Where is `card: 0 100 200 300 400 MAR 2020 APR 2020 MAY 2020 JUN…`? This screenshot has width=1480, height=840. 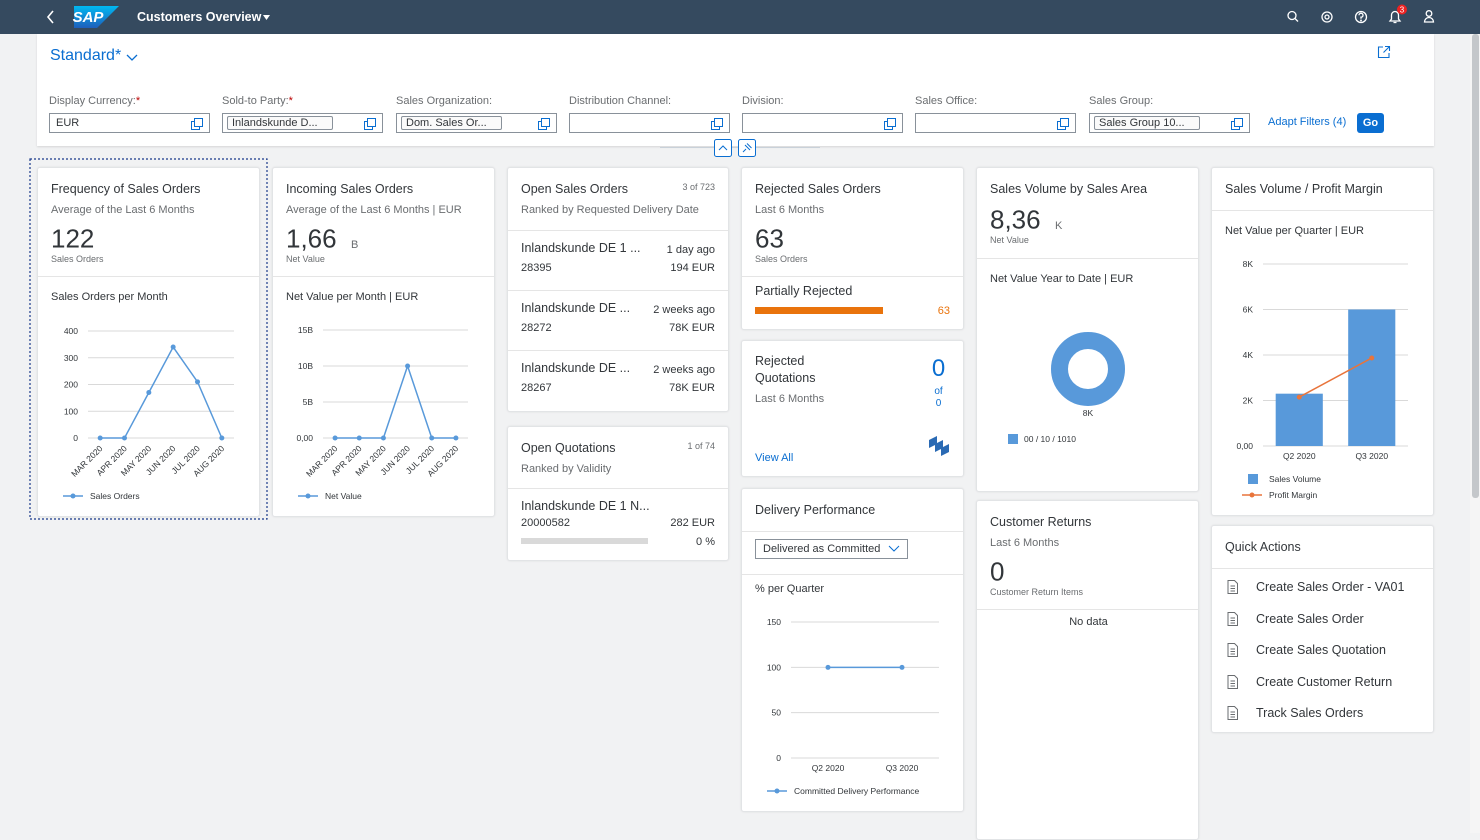 card: 0 100 200 300 400 MAR 2020 APR 2020 MAY 2020 JUN… is located at coordinates (148, 342).